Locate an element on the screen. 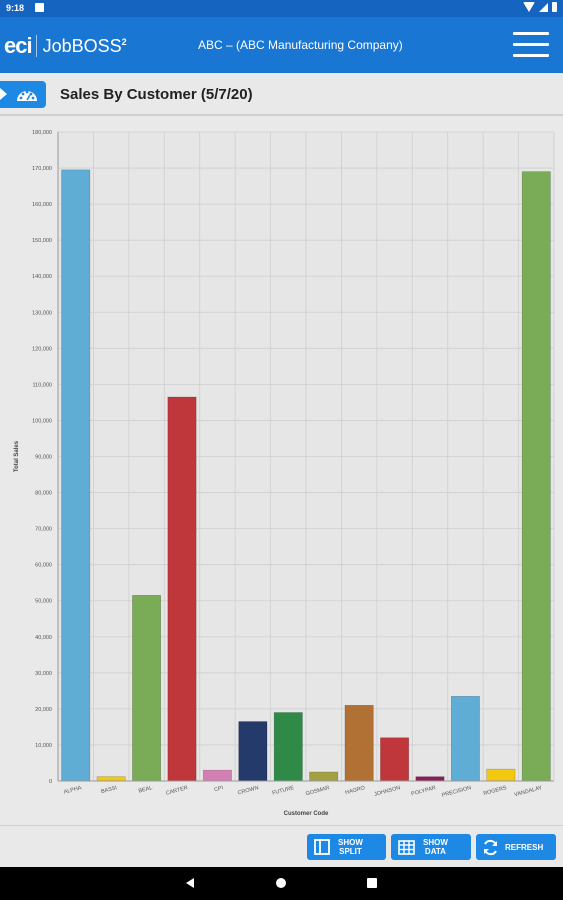 The width and height of the screenshot is (563, 900). wifi-icon is located at coordinates (529, 7).